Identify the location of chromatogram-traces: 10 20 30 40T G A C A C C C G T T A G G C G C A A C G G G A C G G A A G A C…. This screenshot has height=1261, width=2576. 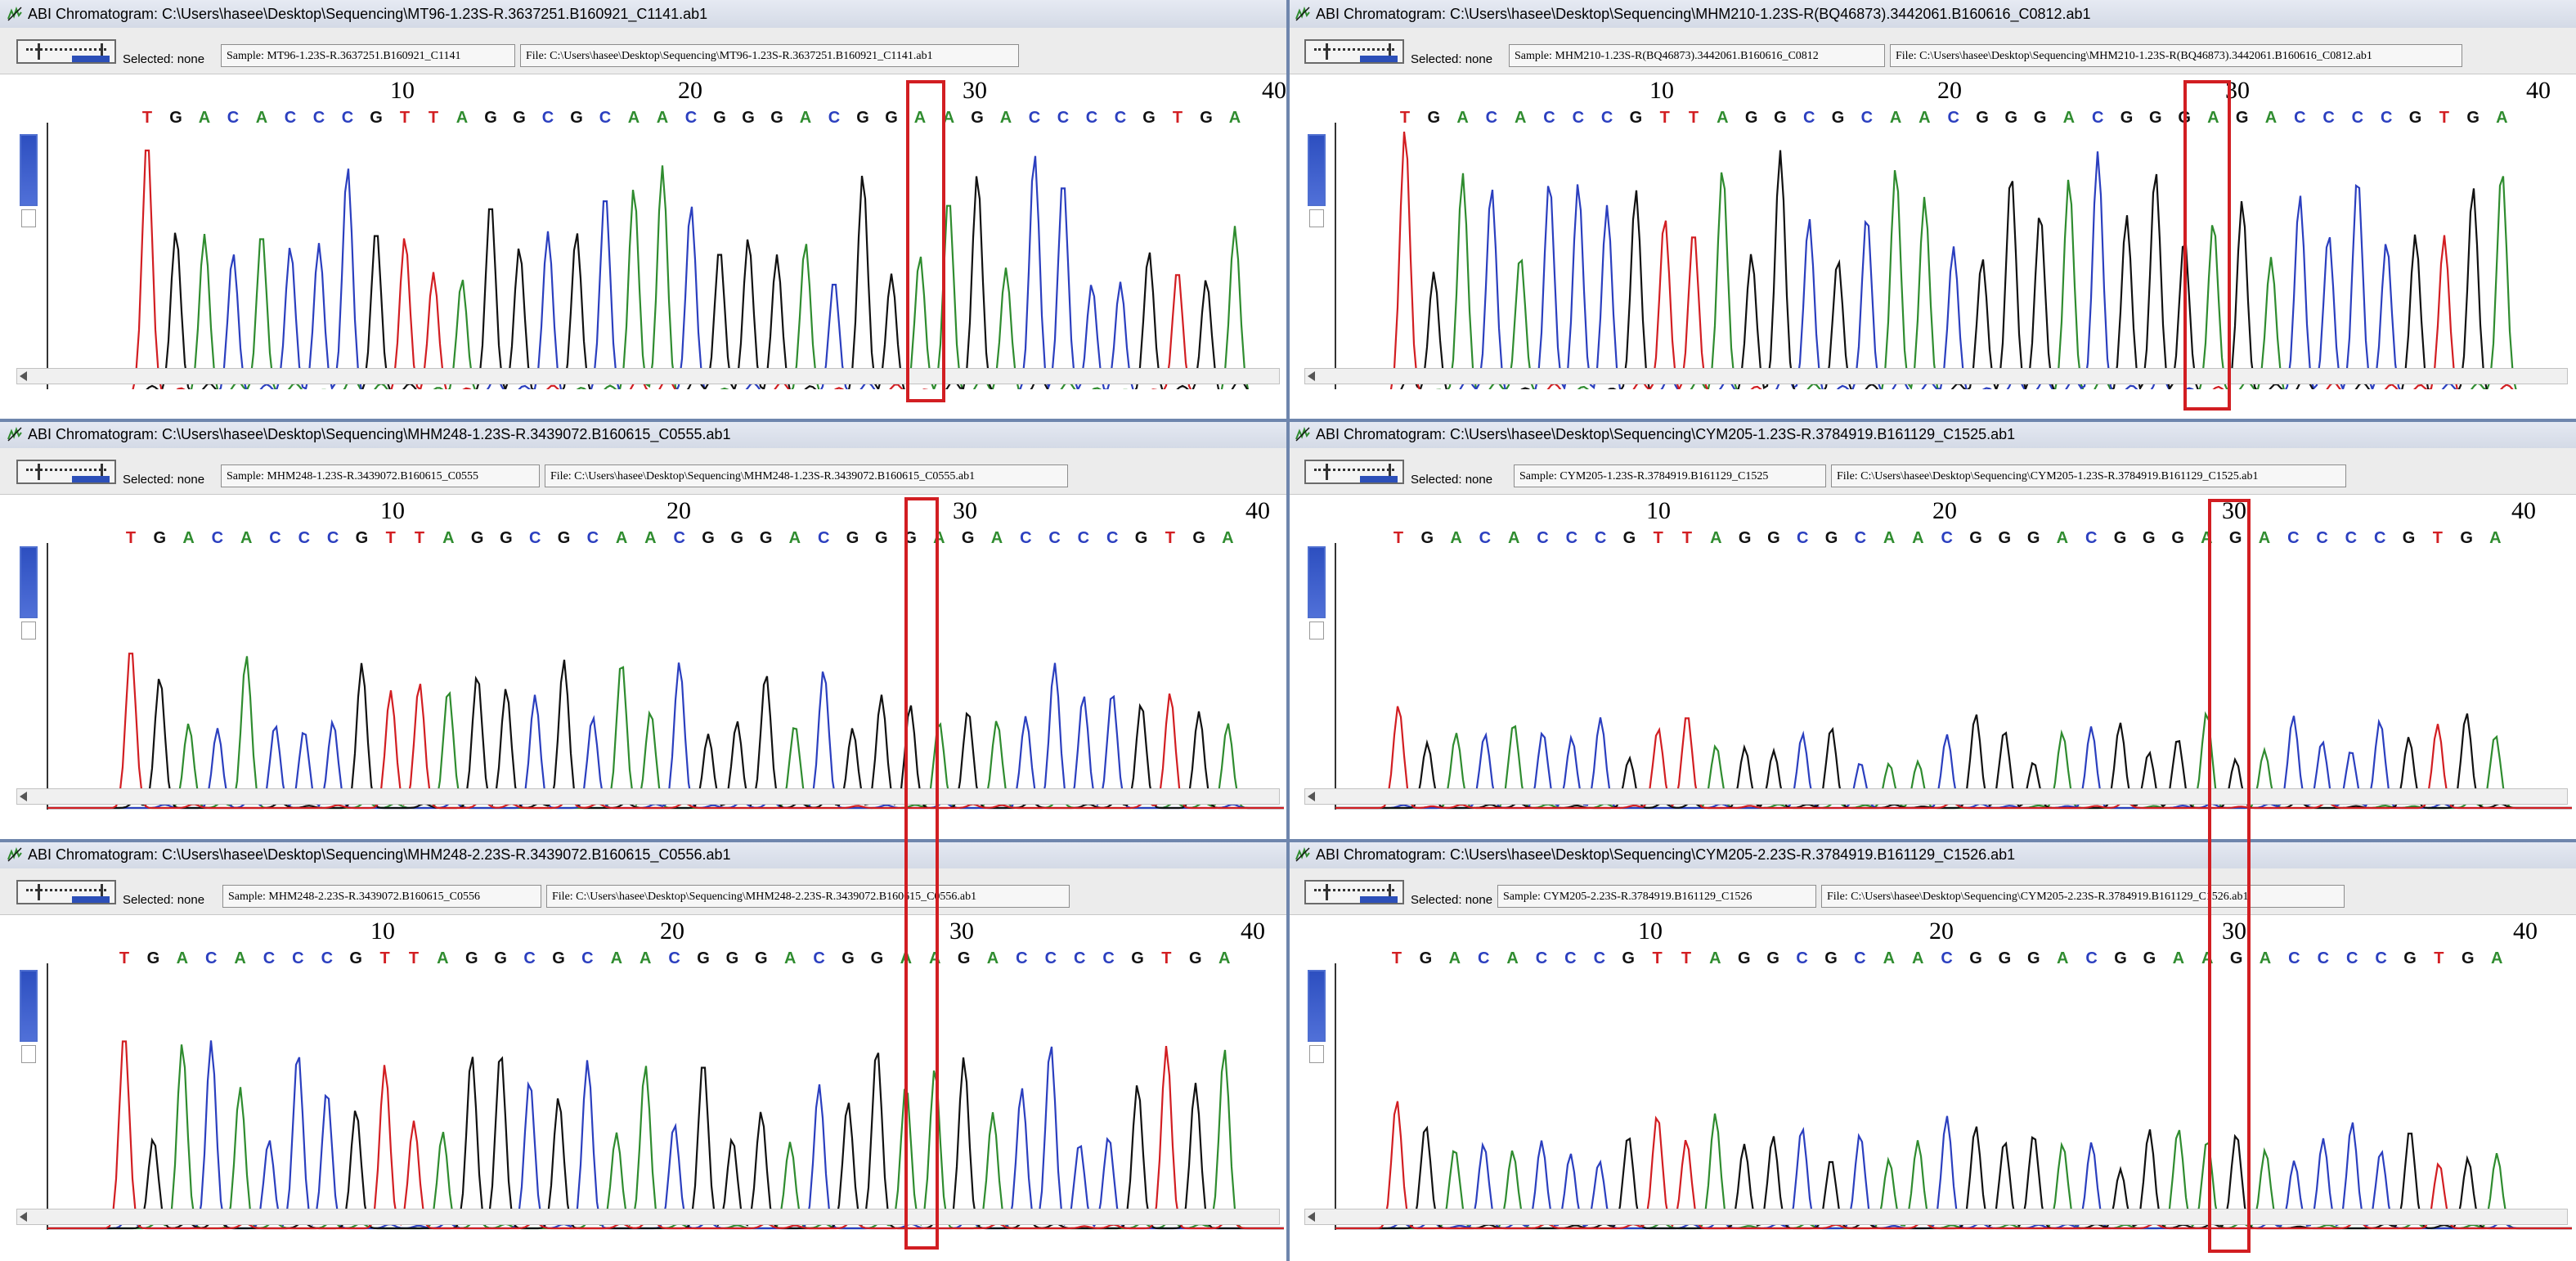
(1953, 1074).